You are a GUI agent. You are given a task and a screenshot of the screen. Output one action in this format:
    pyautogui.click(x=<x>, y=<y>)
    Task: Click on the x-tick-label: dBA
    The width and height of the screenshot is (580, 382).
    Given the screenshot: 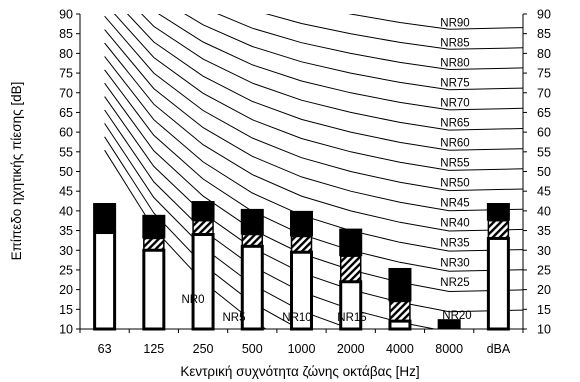 What is the action you would take?
    pyautogui.click(x=499, y=349)
    